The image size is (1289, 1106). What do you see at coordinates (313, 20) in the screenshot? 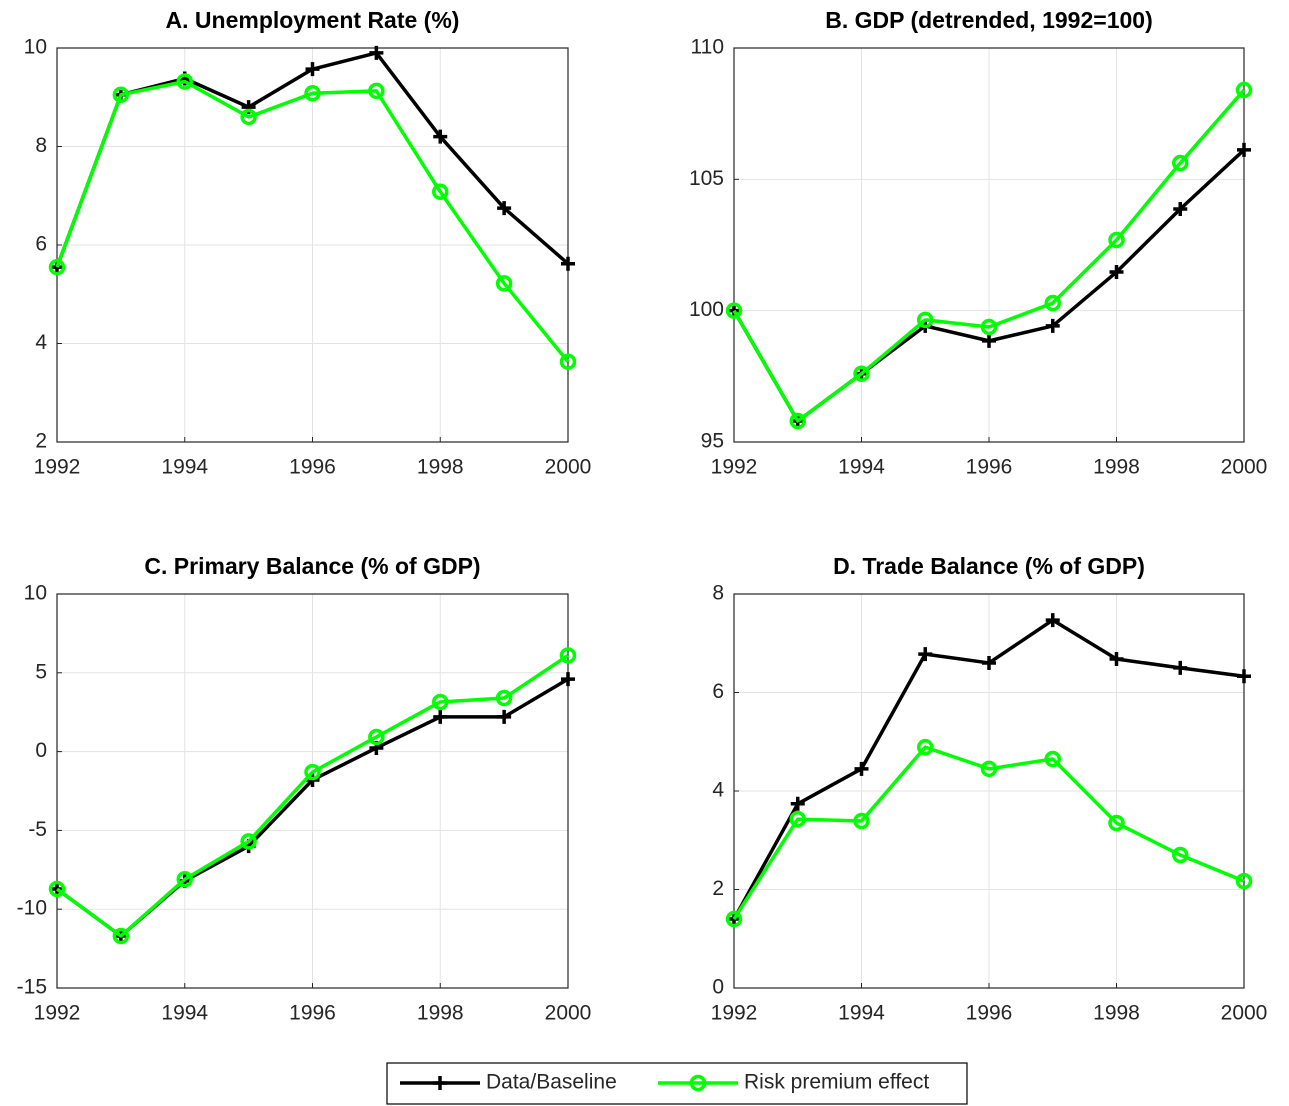
I see `chart-title: A. Unemployment Rate (%)` at bounding box center [313, 20].